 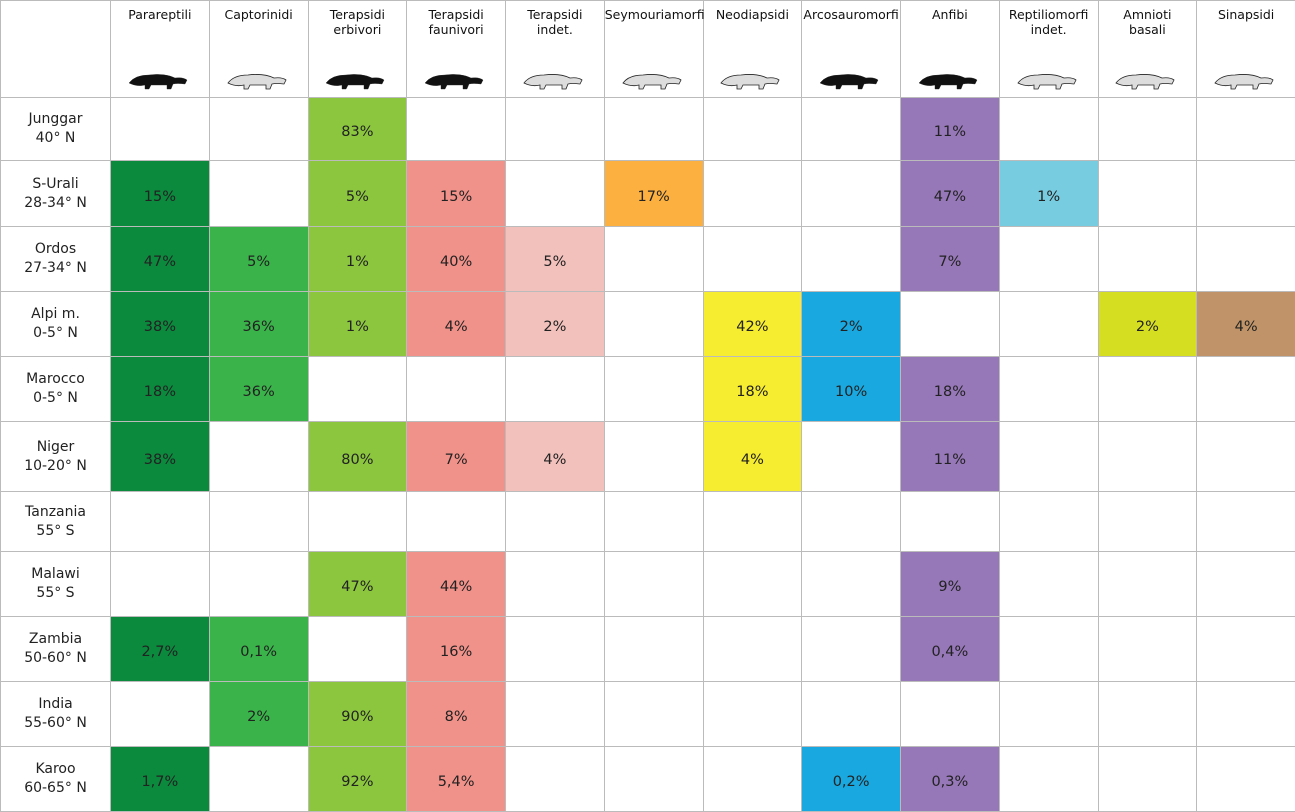 What do you see at coordinates (55, 119) in the screenshot?
I see `site-name: Junggar` at bounding box center [55, 119].